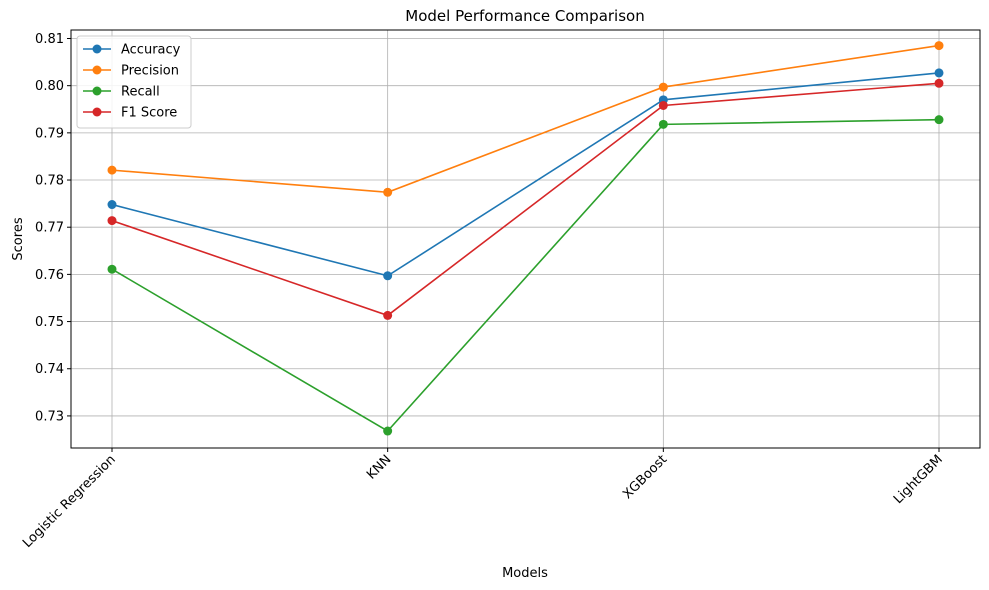  Describe the element at coordinates (149, 113) in the screenshot. I see `legend-label: F1 Score` at that location.